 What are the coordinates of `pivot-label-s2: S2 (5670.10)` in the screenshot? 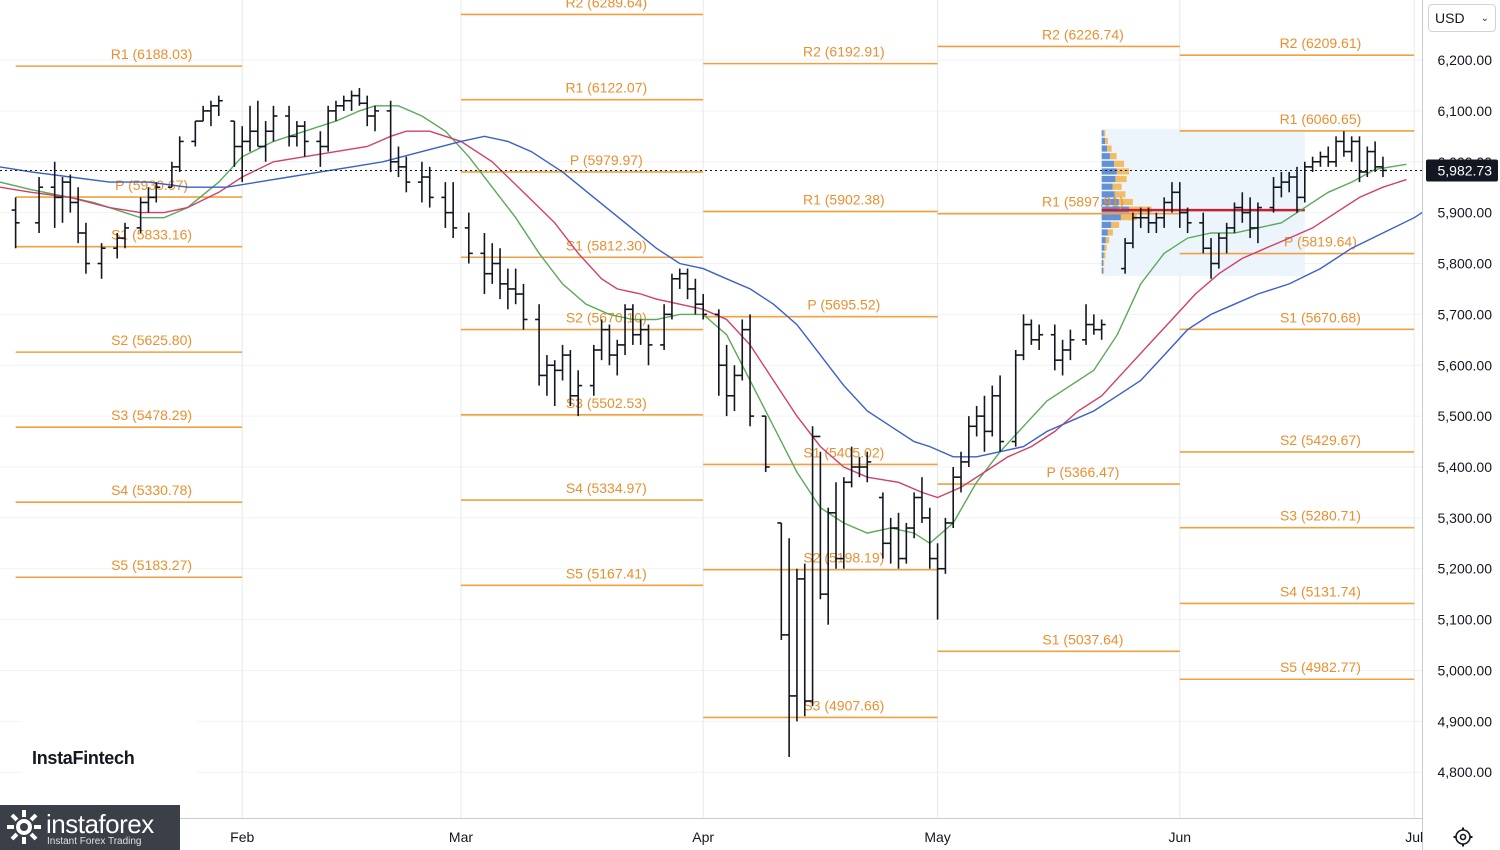 It's located at (606, 318).